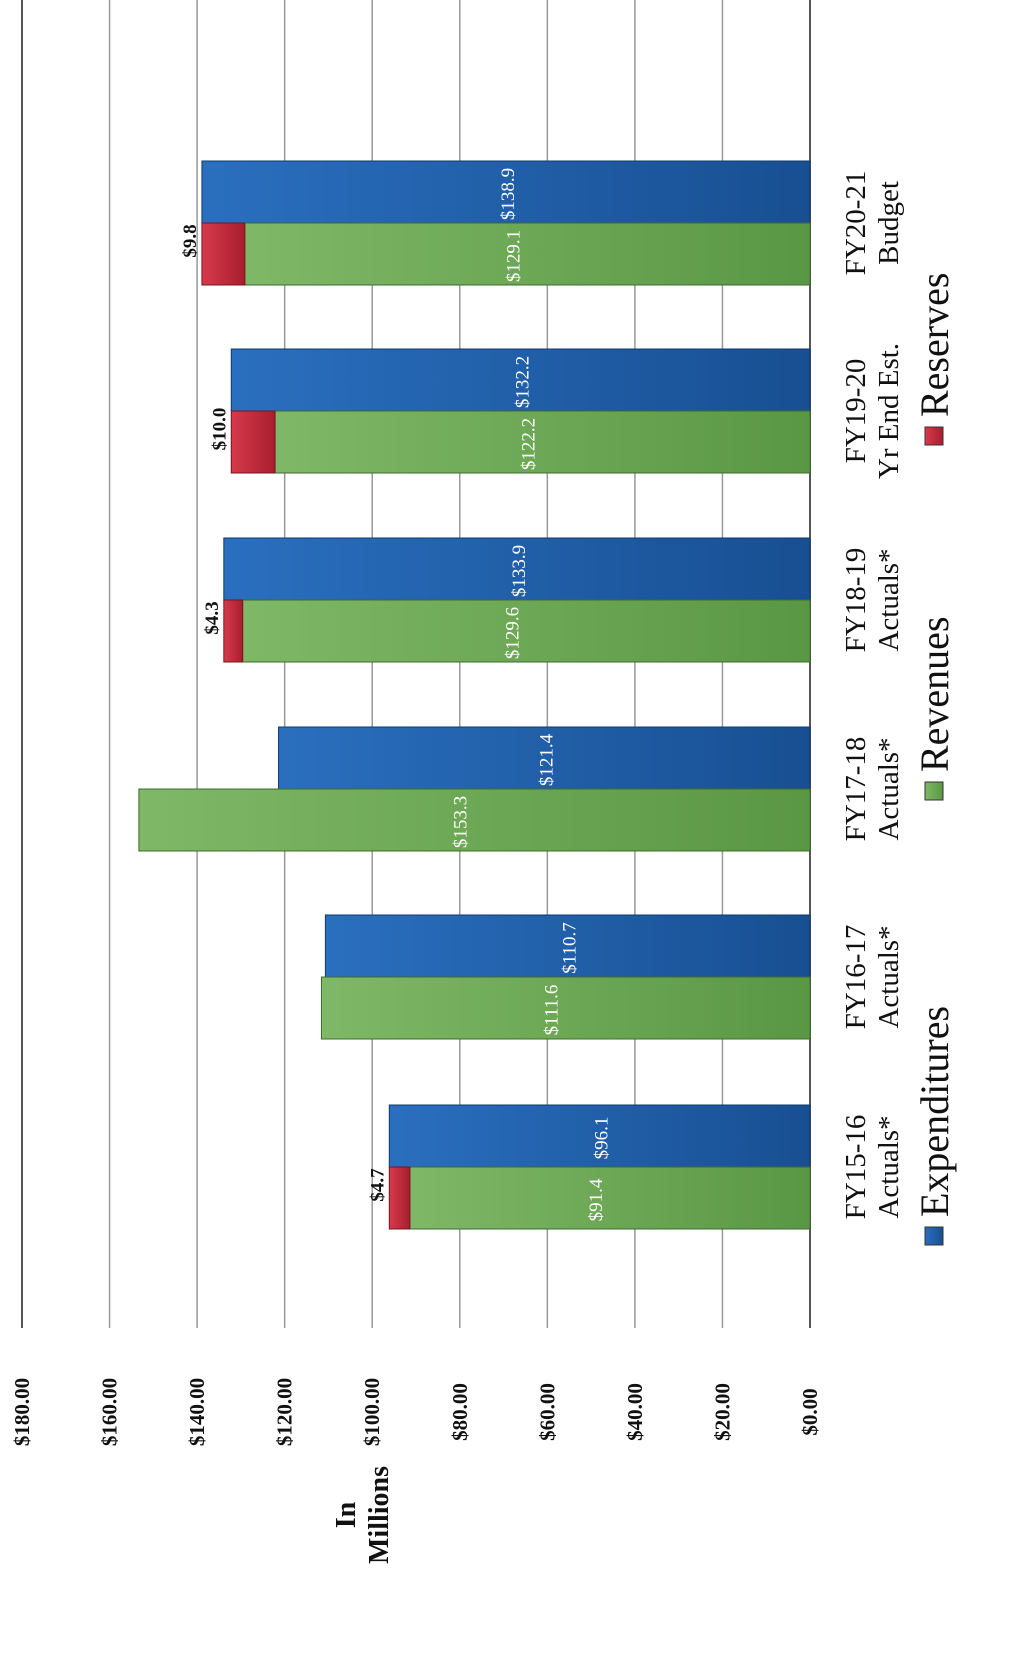 Image resolution: width=1014 pixels, height=1660 pixels. What do you see at coordinates (934, 1111) in the screenshot?
I see `legend-label: Expenditures` at bounding box center [934, 1111].